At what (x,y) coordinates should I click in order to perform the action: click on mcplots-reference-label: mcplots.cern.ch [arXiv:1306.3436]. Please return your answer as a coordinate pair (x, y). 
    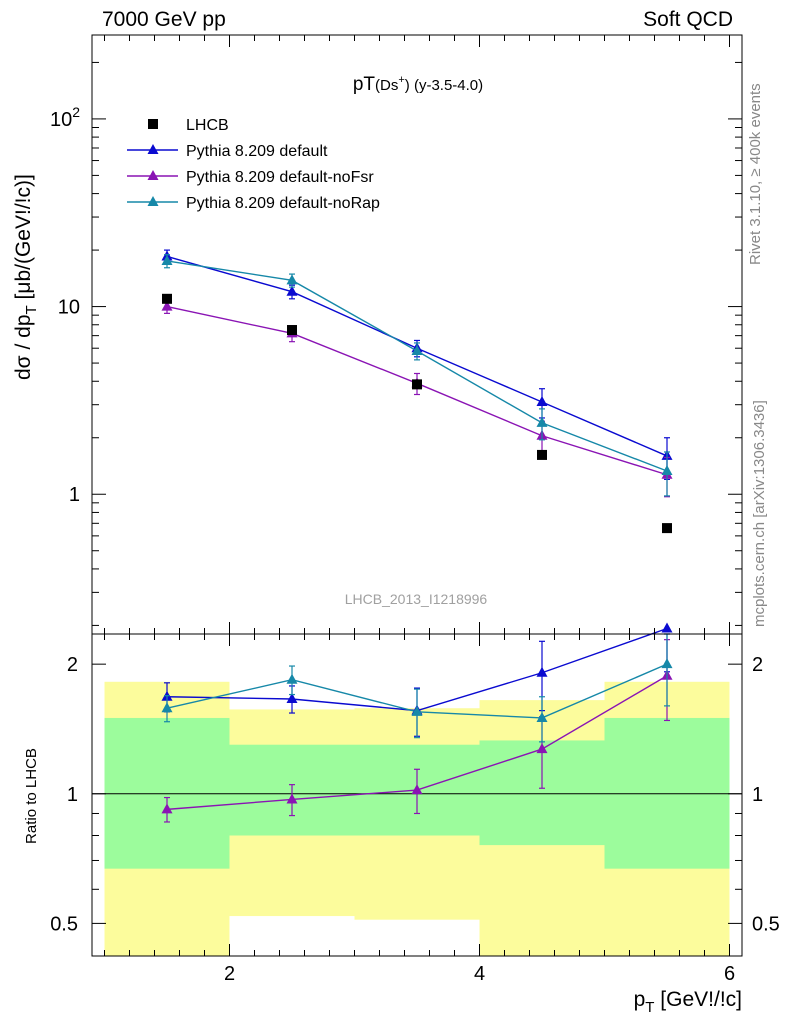
    Looking at the image, I should click on (759, 513).